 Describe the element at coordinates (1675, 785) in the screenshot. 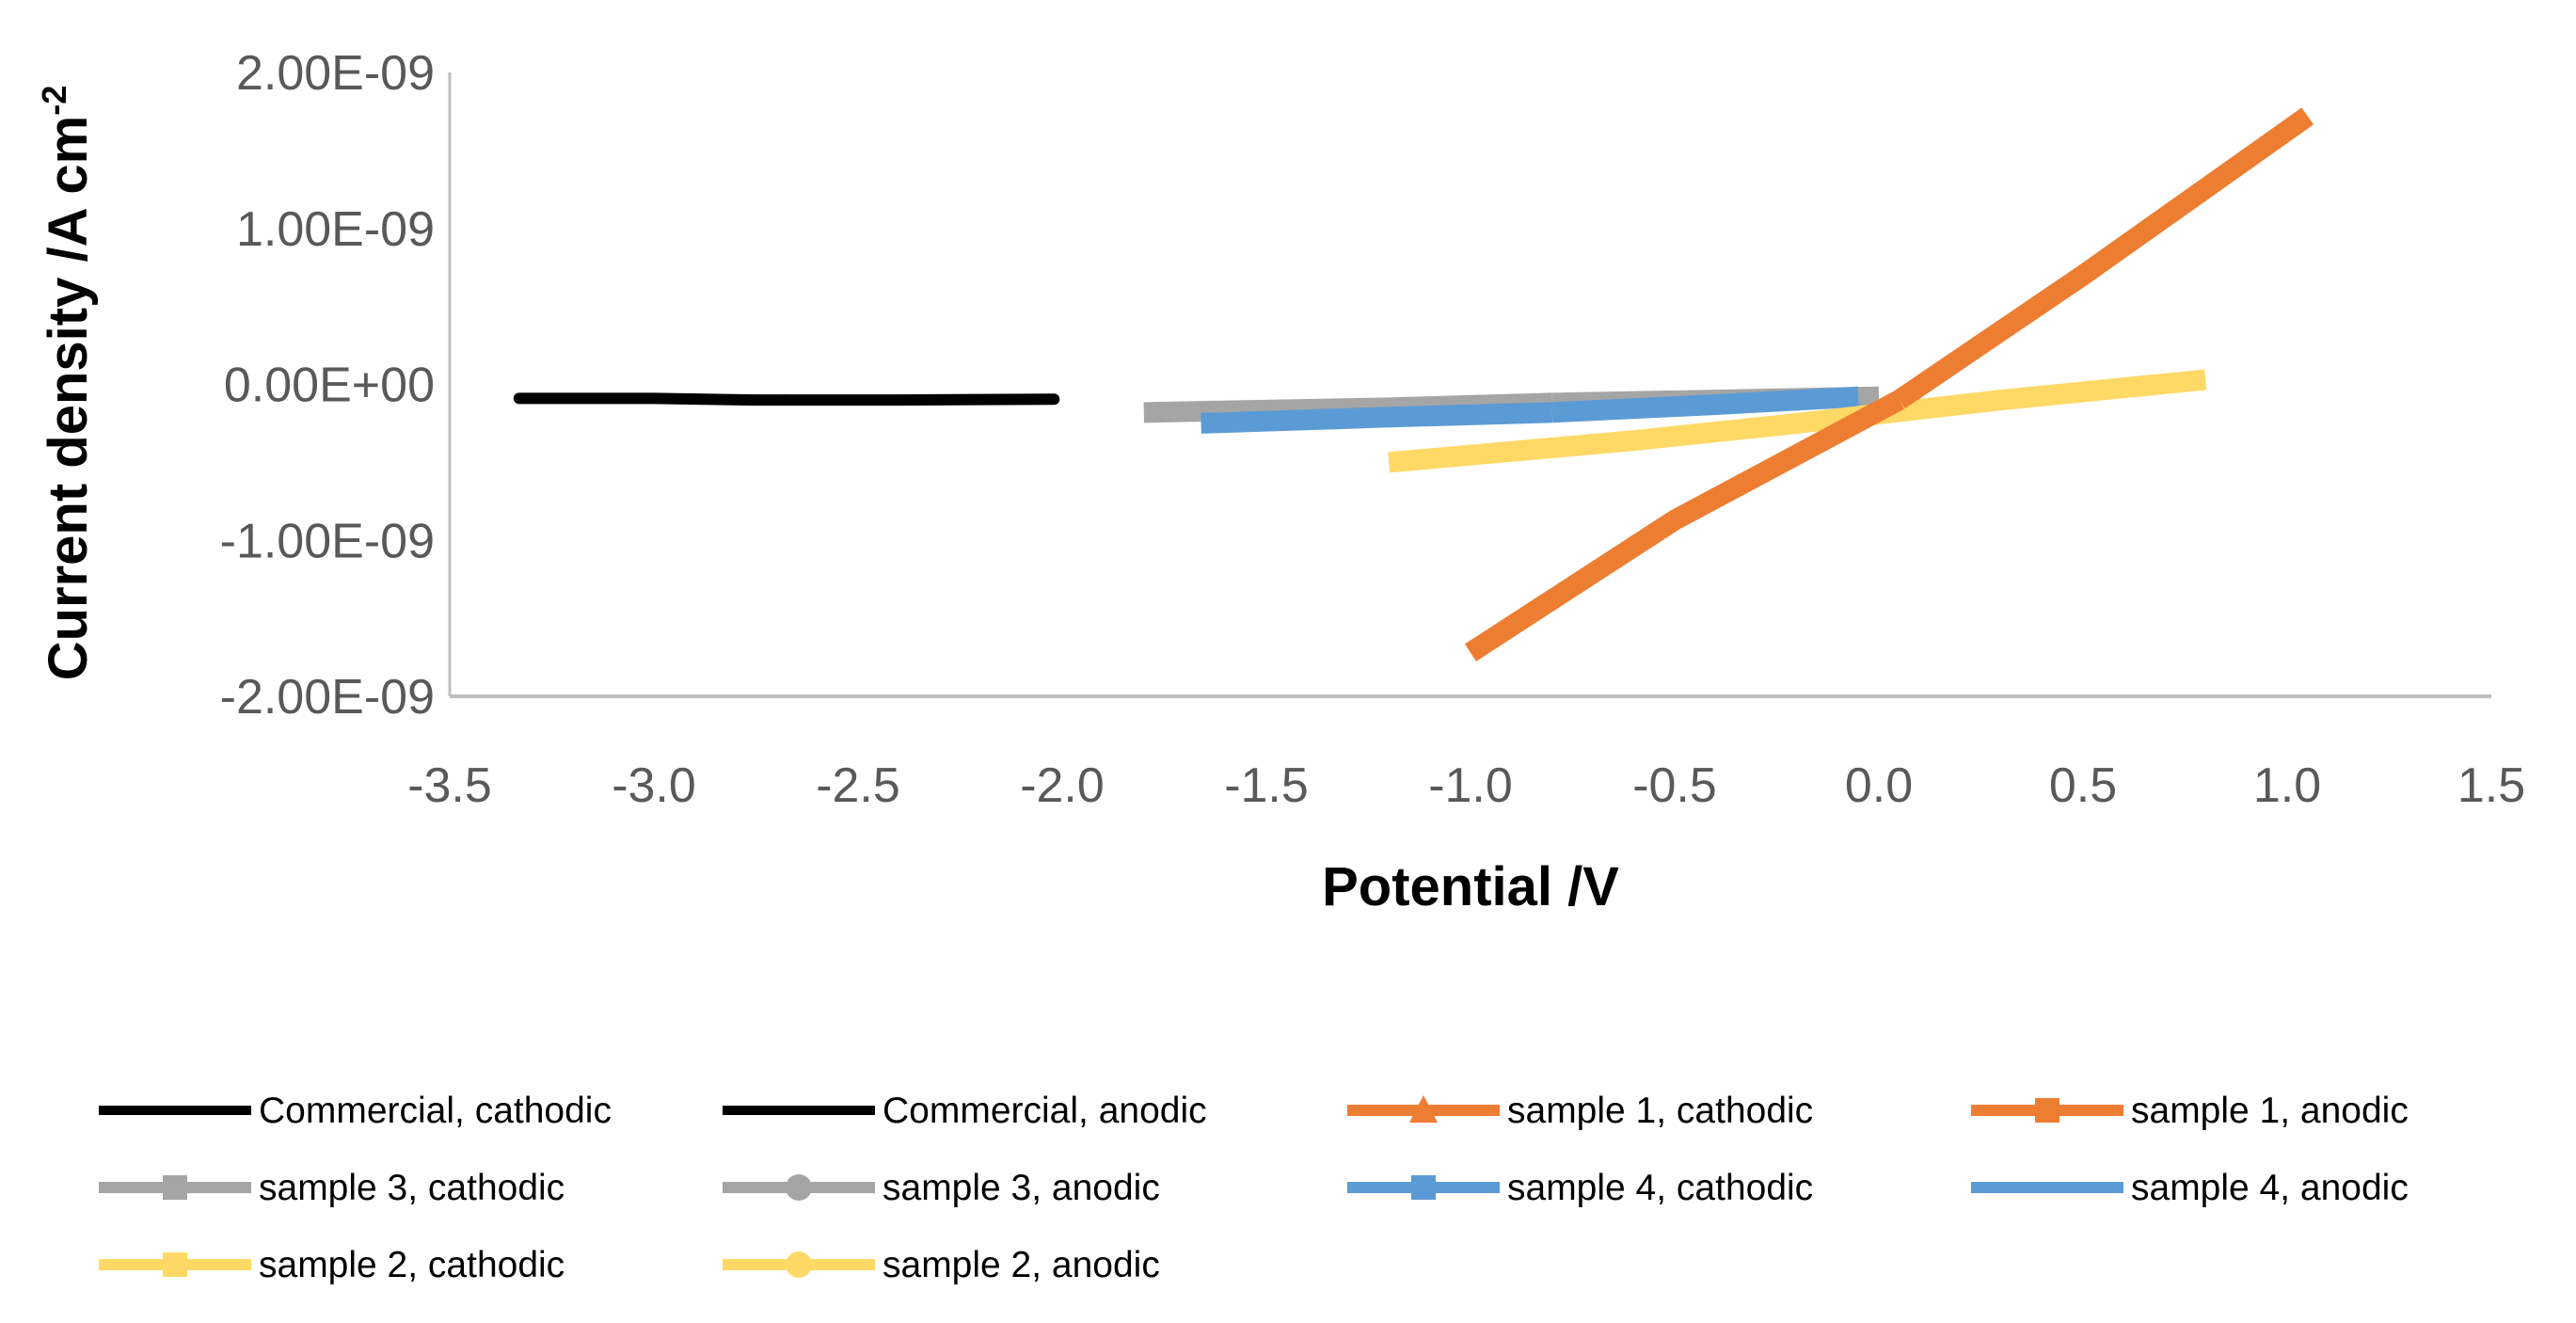

I see `x-tick-label: -0.5` at that location.